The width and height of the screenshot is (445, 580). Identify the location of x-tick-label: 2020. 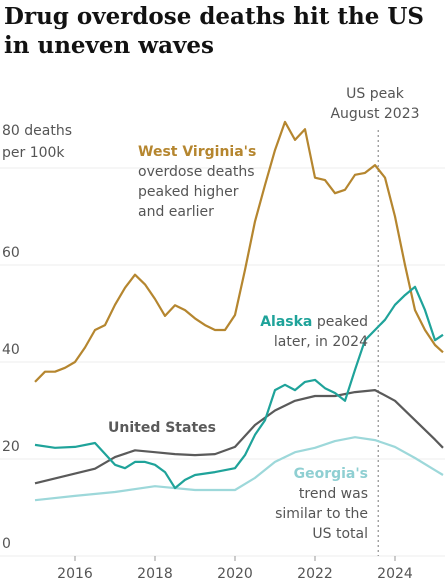
(235, 573).